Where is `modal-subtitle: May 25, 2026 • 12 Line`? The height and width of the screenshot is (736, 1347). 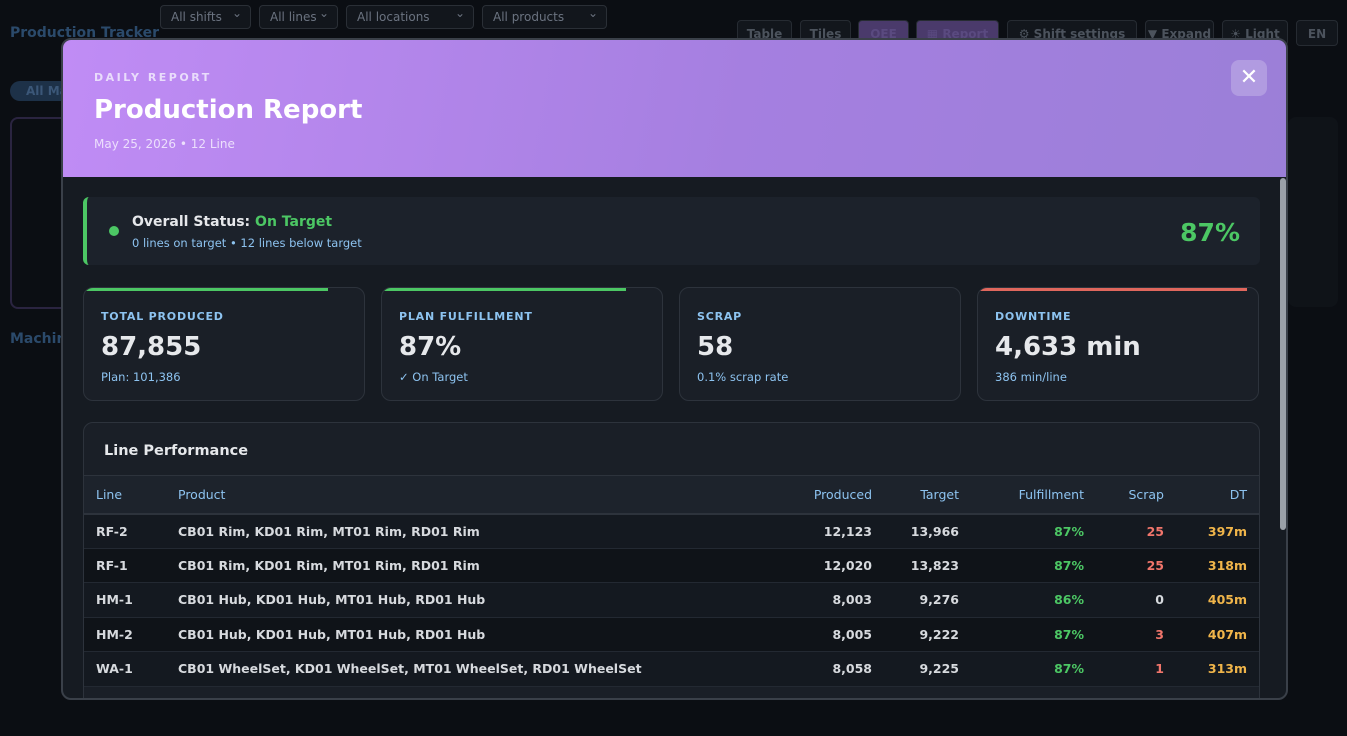
modal-subtitle: May 25, 2026 • 12 Line is located at coordinates (164, 144).